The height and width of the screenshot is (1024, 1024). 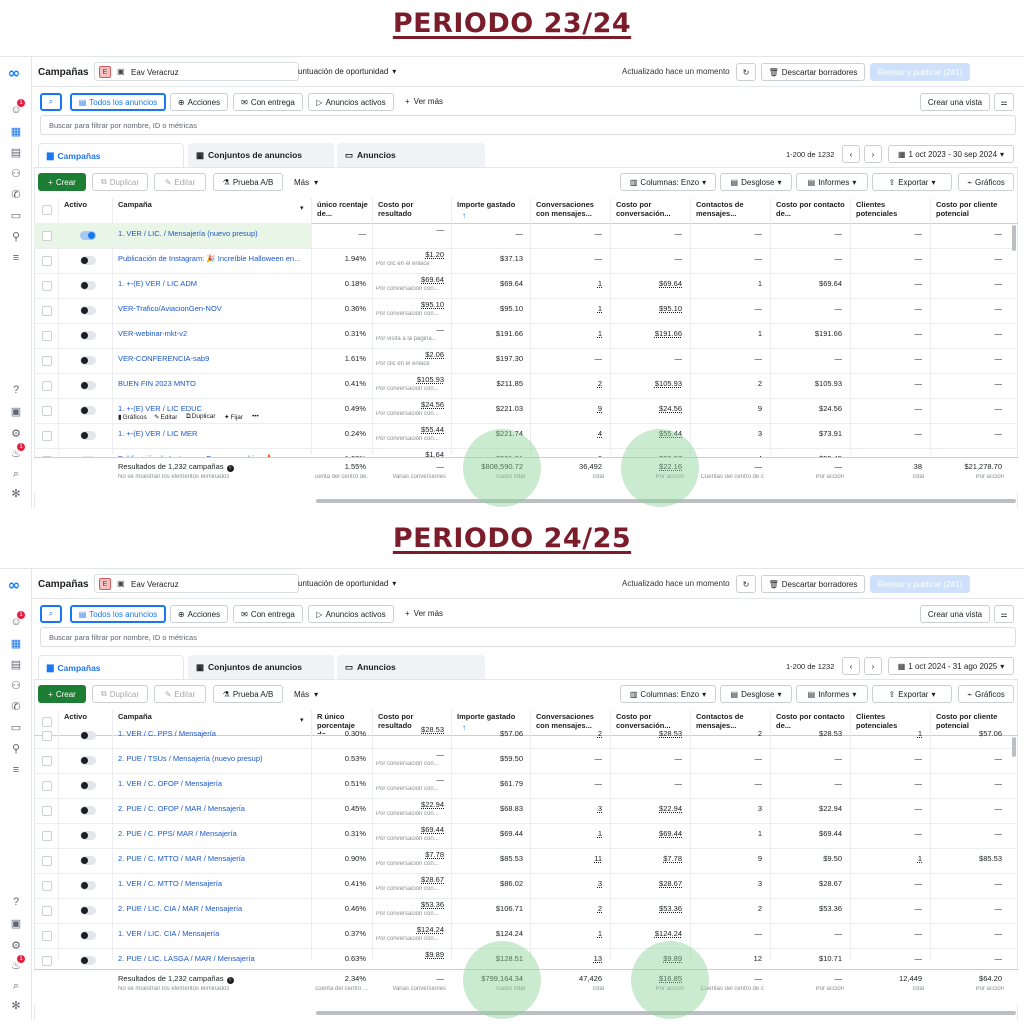 I want to click on prev-page-button: ‹, so click(x=851, y=666).